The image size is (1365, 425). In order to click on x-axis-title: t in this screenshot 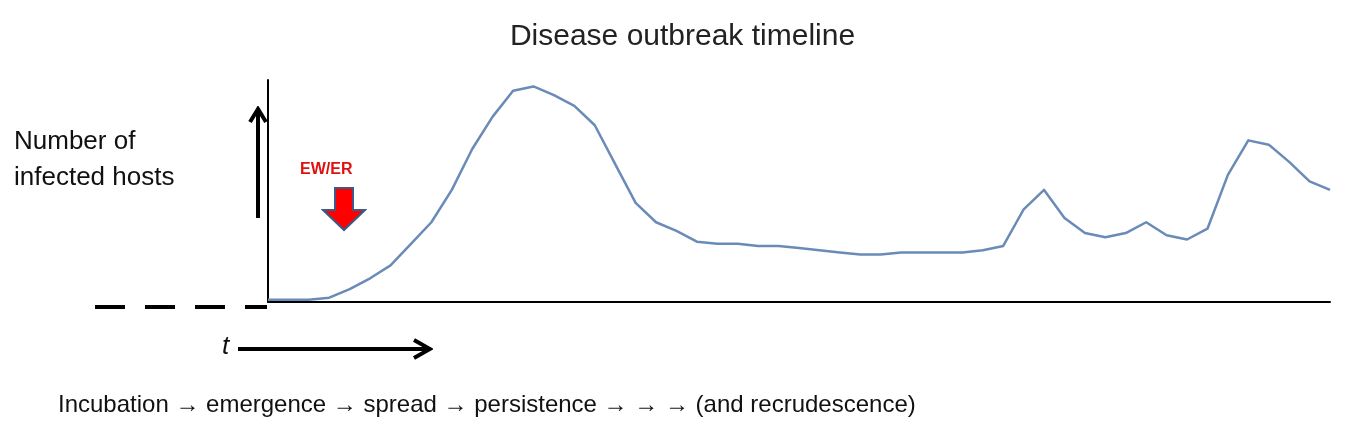, I will do `click(226, 345)`.